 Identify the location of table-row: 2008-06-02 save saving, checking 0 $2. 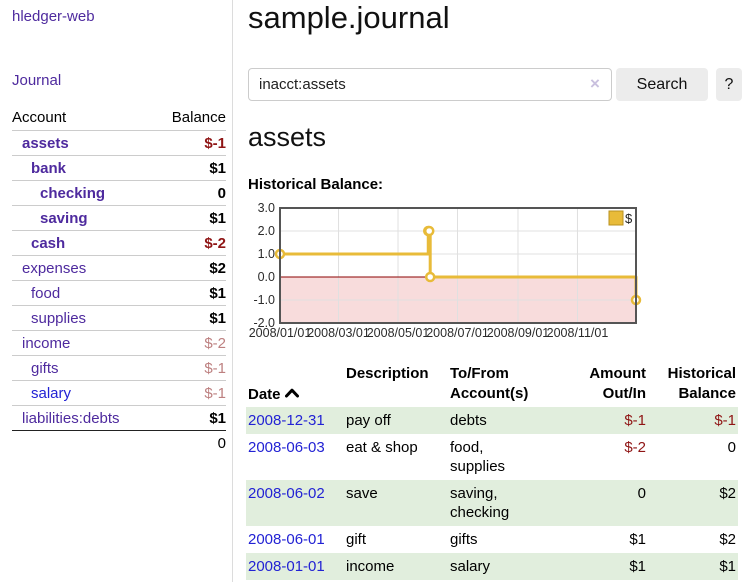
(492, 503).